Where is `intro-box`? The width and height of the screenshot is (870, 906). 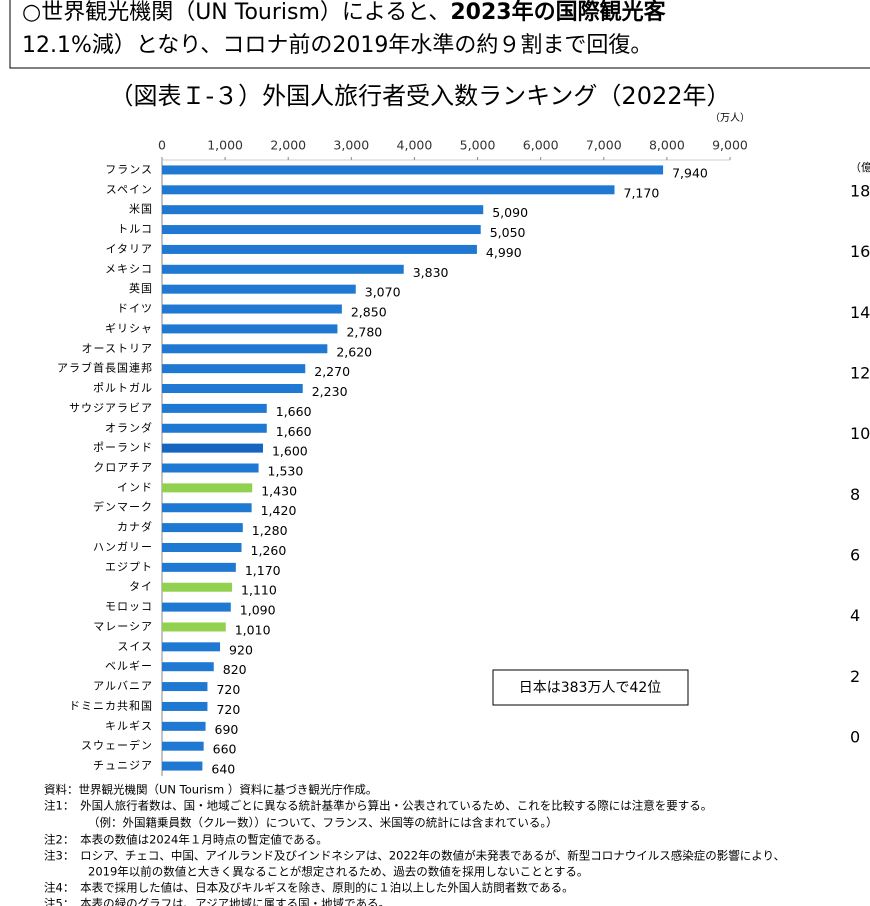 intro-box is located at coordinates (439, 34).